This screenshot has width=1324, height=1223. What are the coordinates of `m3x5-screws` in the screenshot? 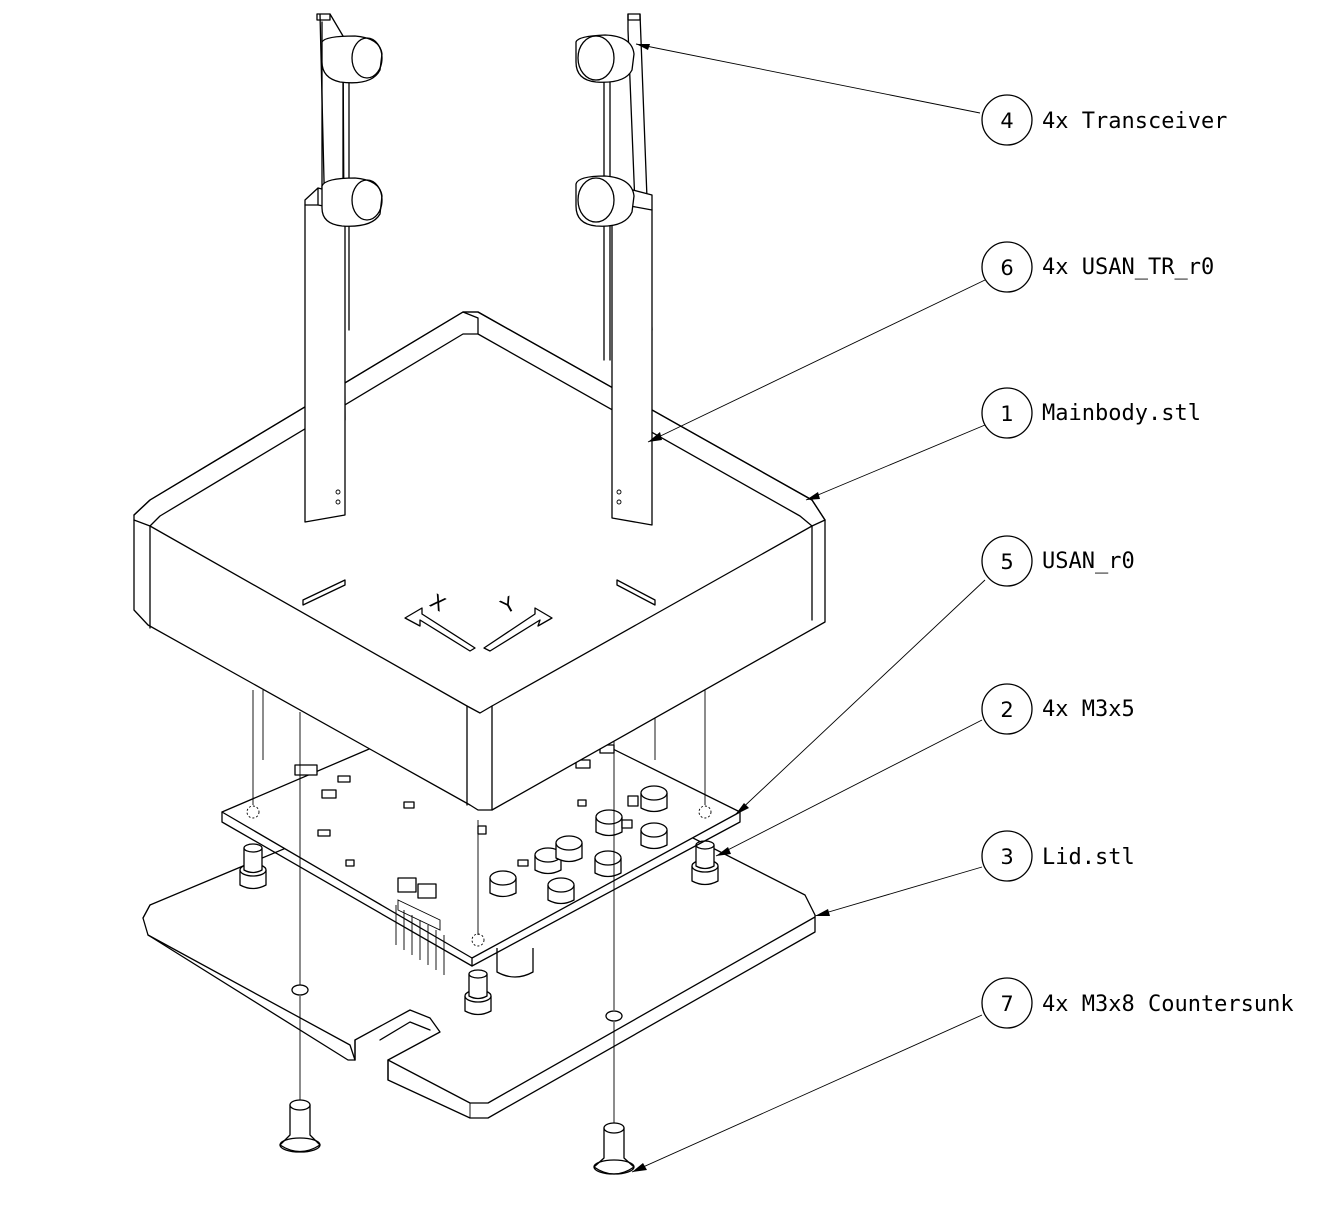 It's located at (479, 928).